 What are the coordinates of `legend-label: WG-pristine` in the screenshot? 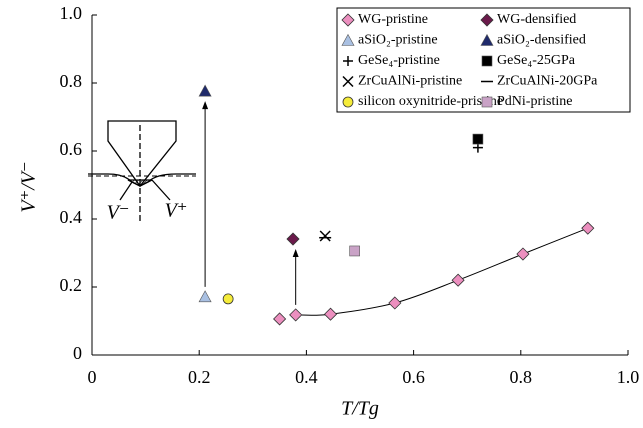 It's located at (393, 19).